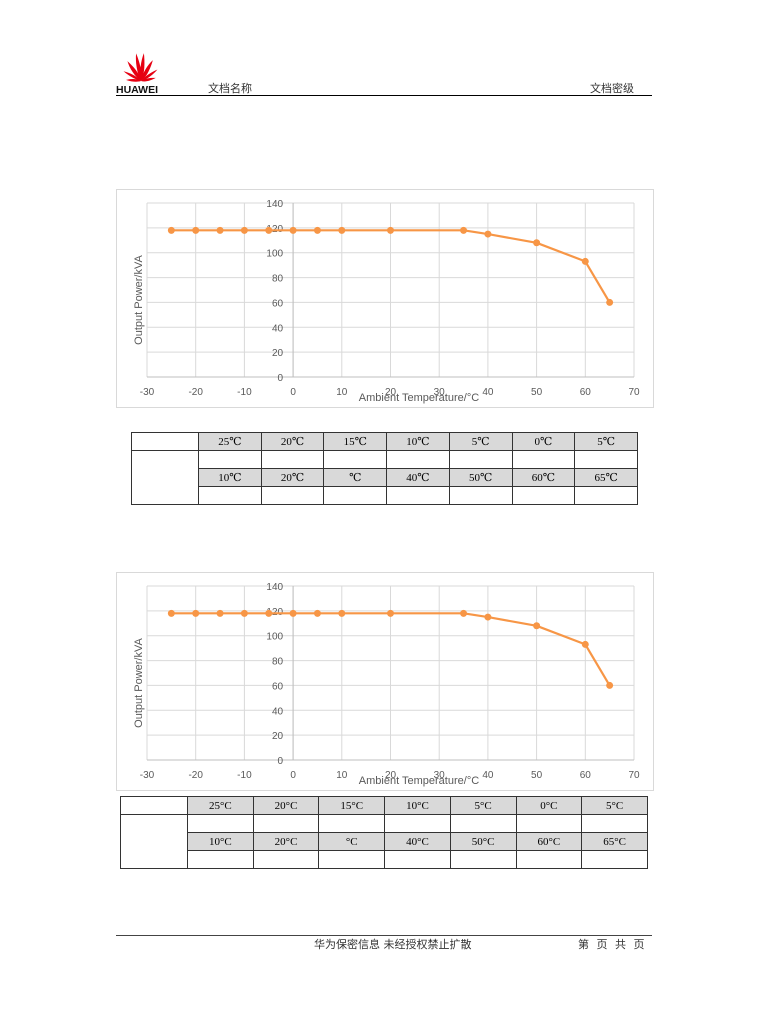 Image resolution: width=768 pixels, height=1024 pixels. What do you see at coordinates (391, 649) in the screenshot?
I see `series-line` at bounding box center [391, 649].